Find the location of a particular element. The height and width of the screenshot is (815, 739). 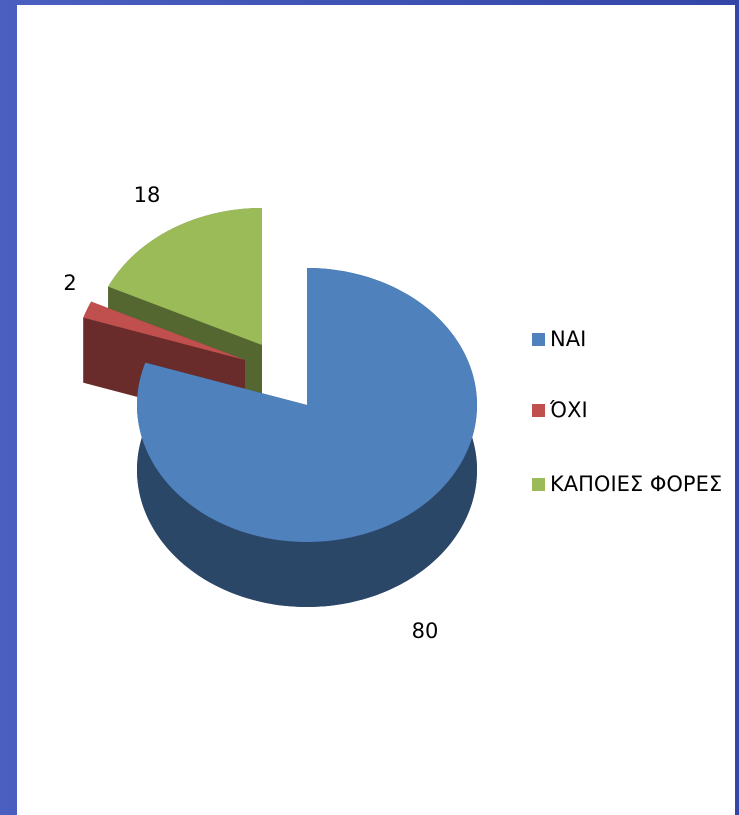

legend-label: ΝΑΙ is located at coordinates (568, 339).